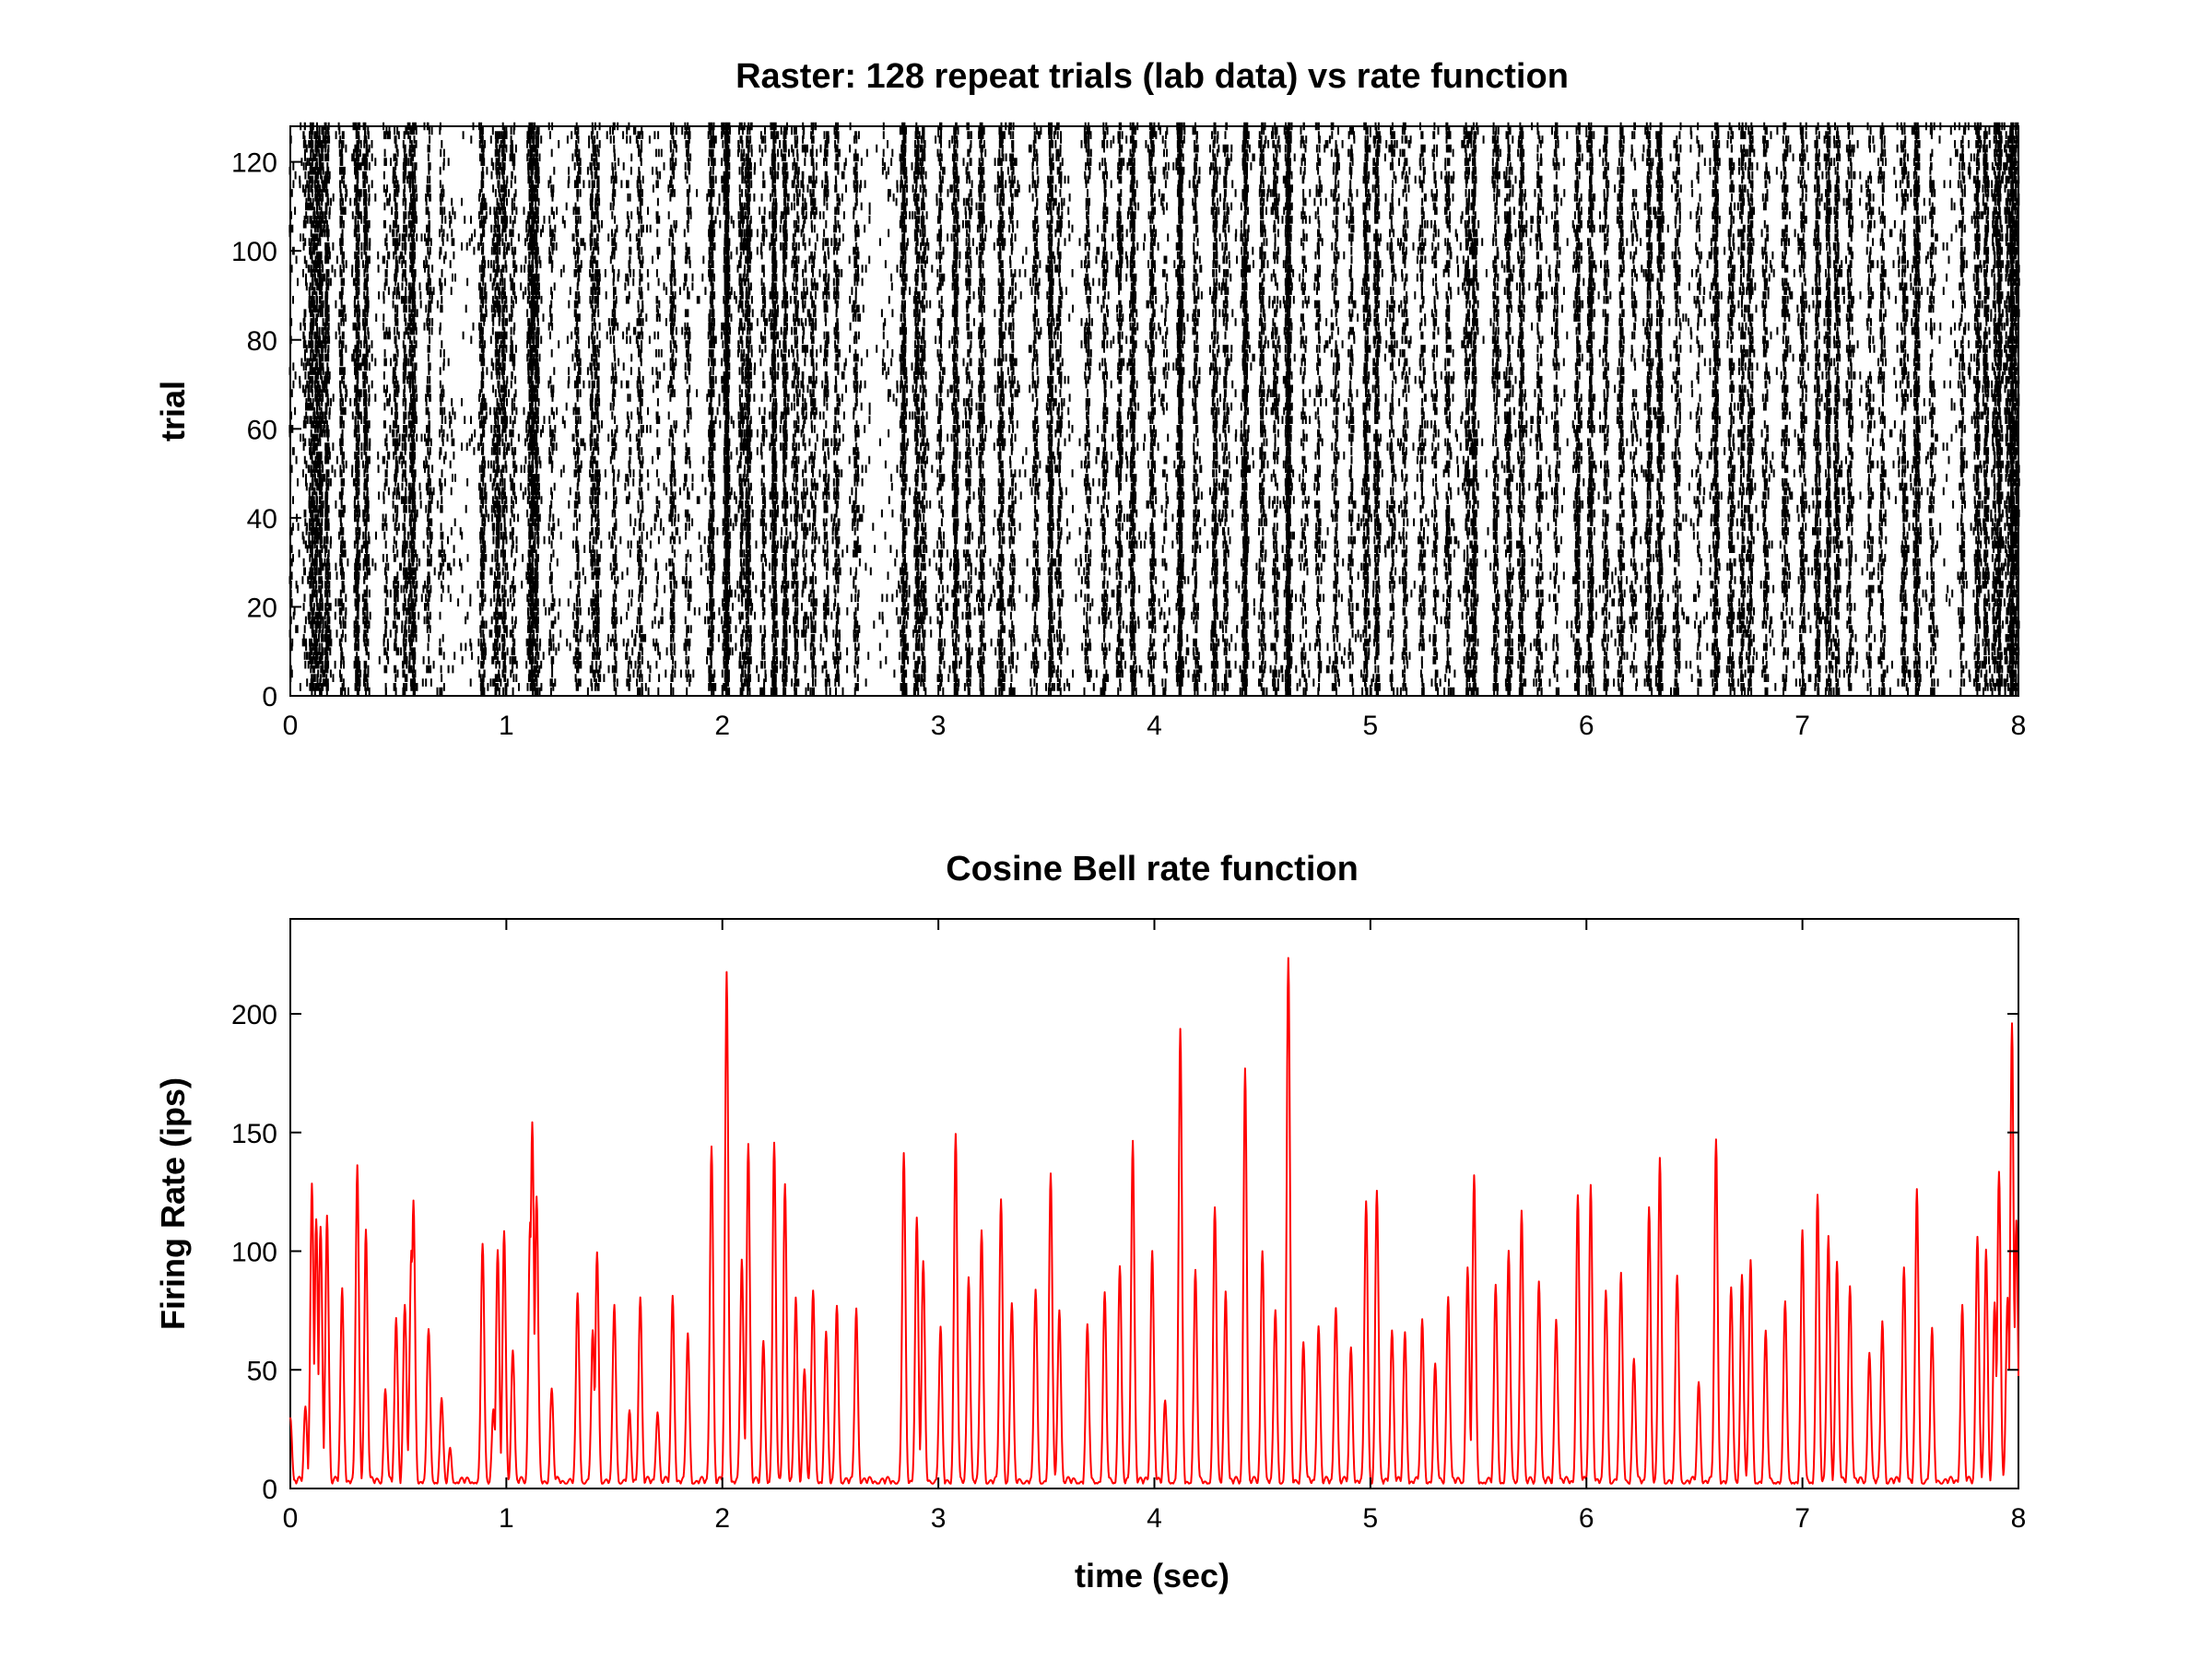  Describe the element at coordinates (269, 1490) in the screenshot. I see `rate-y-tick-label: 0` at that location.